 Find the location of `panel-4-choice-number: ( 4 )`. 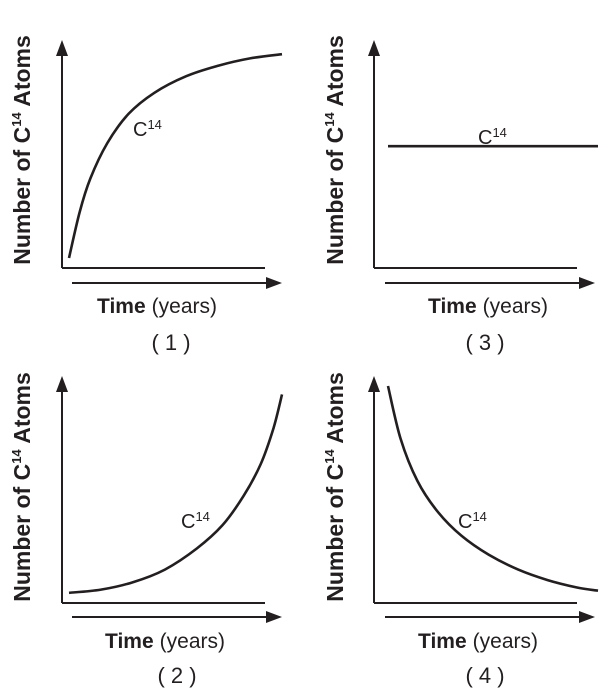

panel-4-choice-number: ( 4 ) is located at coordinates (484, 675).